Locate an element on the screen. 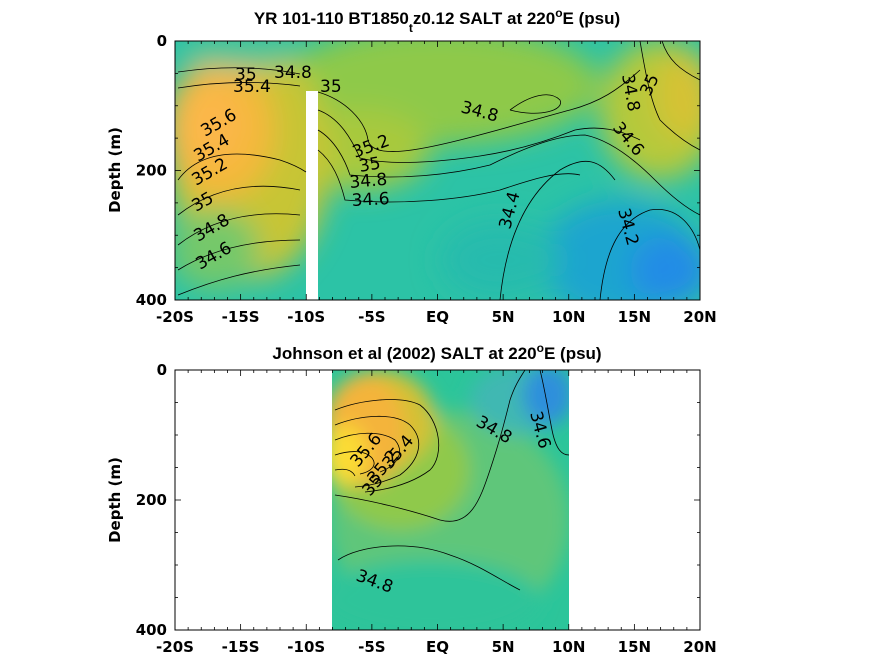 The height and width of the screenshot is (656, 875). bottom-x-tick-label: 10N is located at coordinates (568, 647).